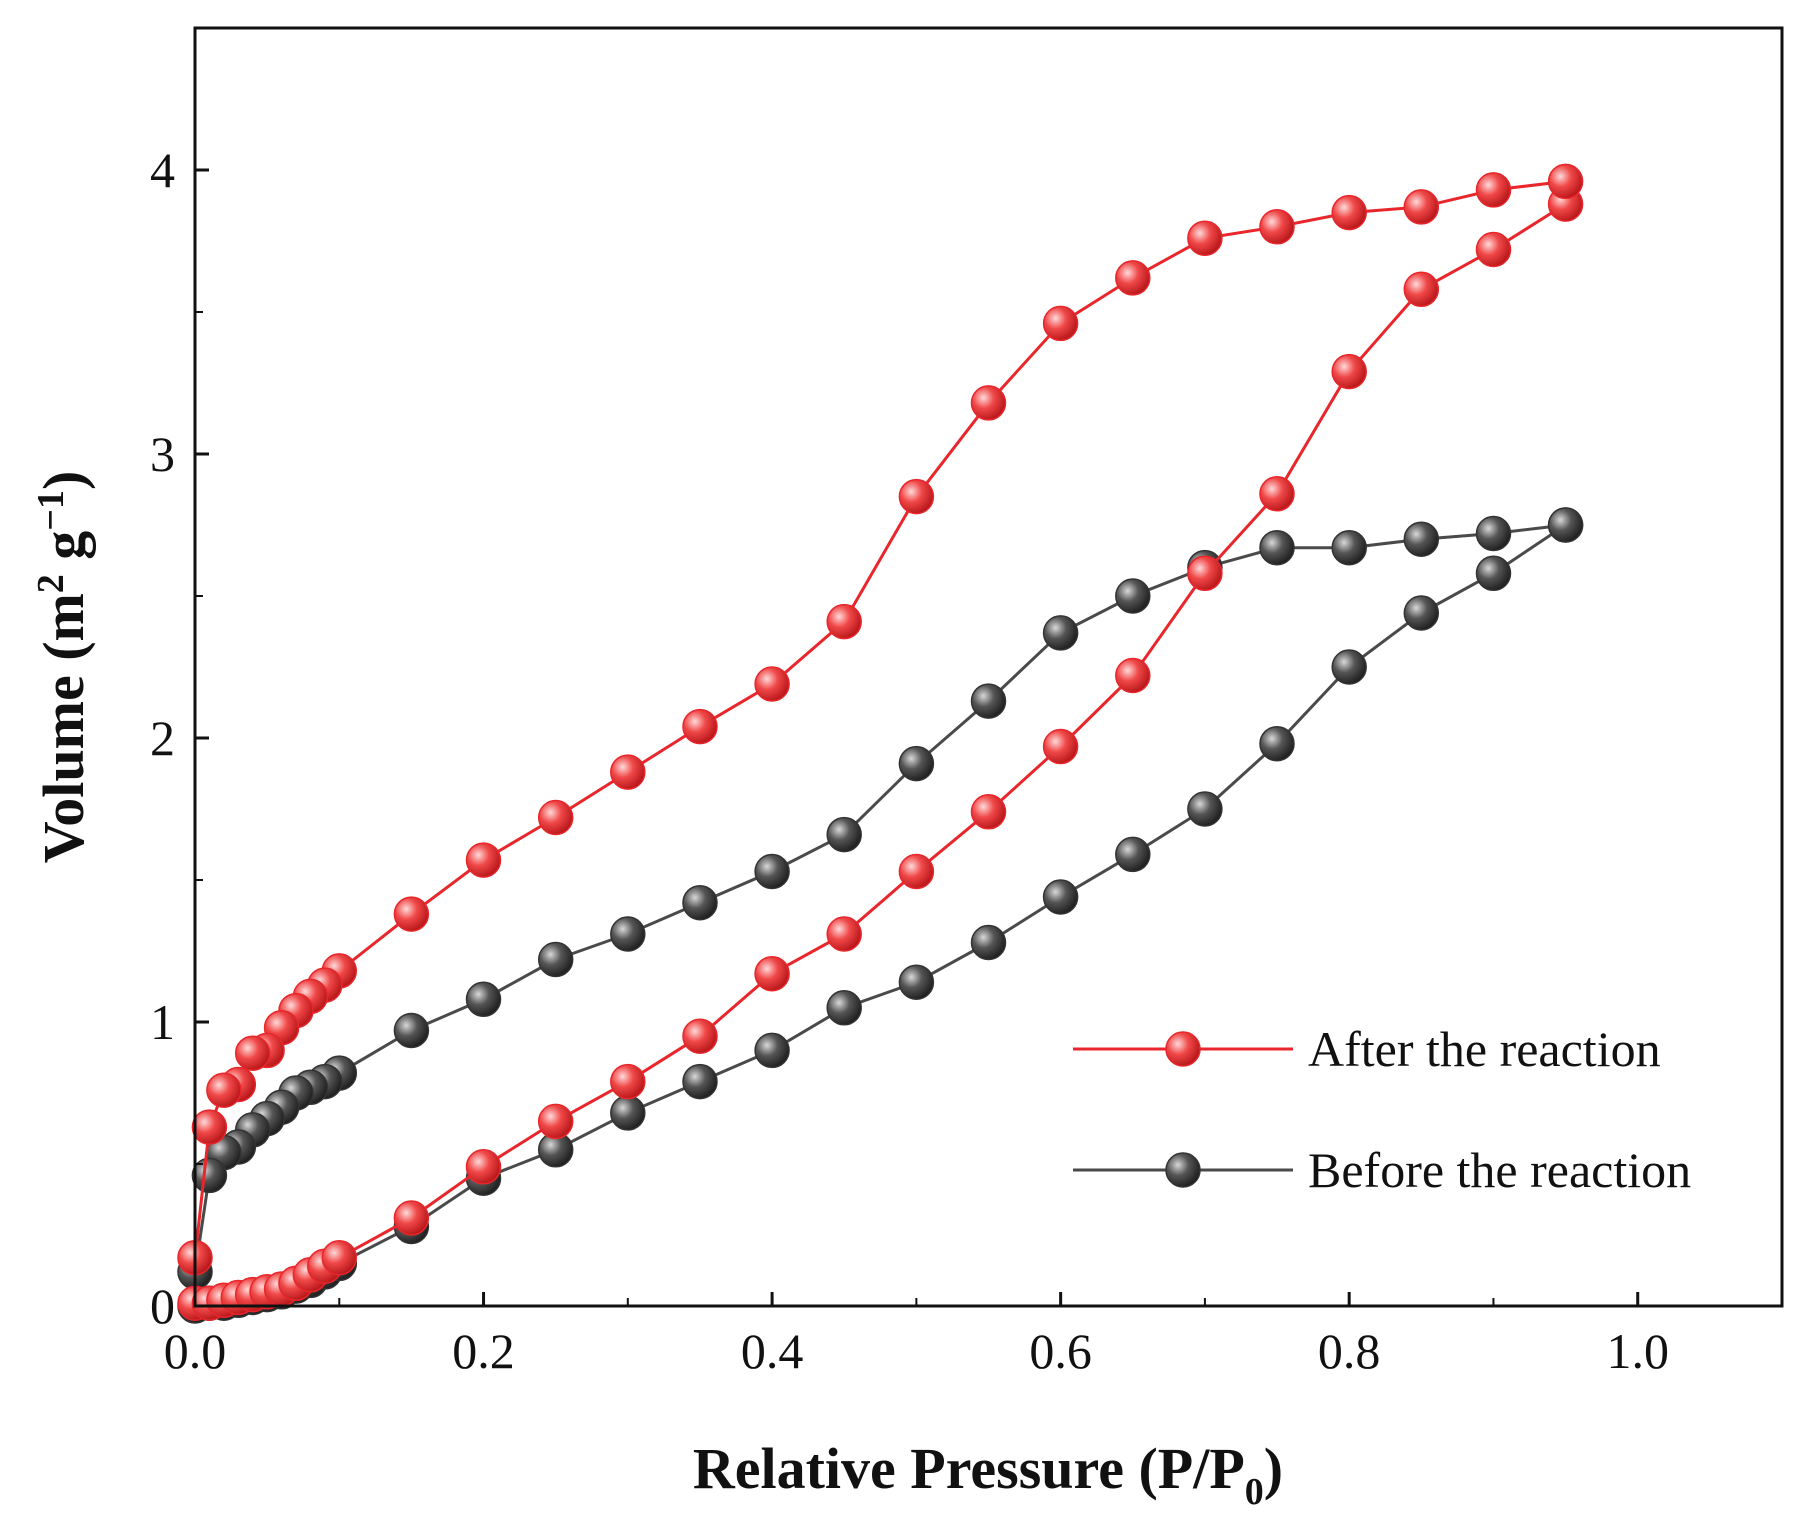 This screenshot has width=1811, height=1529. What do you see at coordinates (1273, 1468) in the screenshot?
I see `x-axis-title-end: )` at bounding box center [1273, 1468].